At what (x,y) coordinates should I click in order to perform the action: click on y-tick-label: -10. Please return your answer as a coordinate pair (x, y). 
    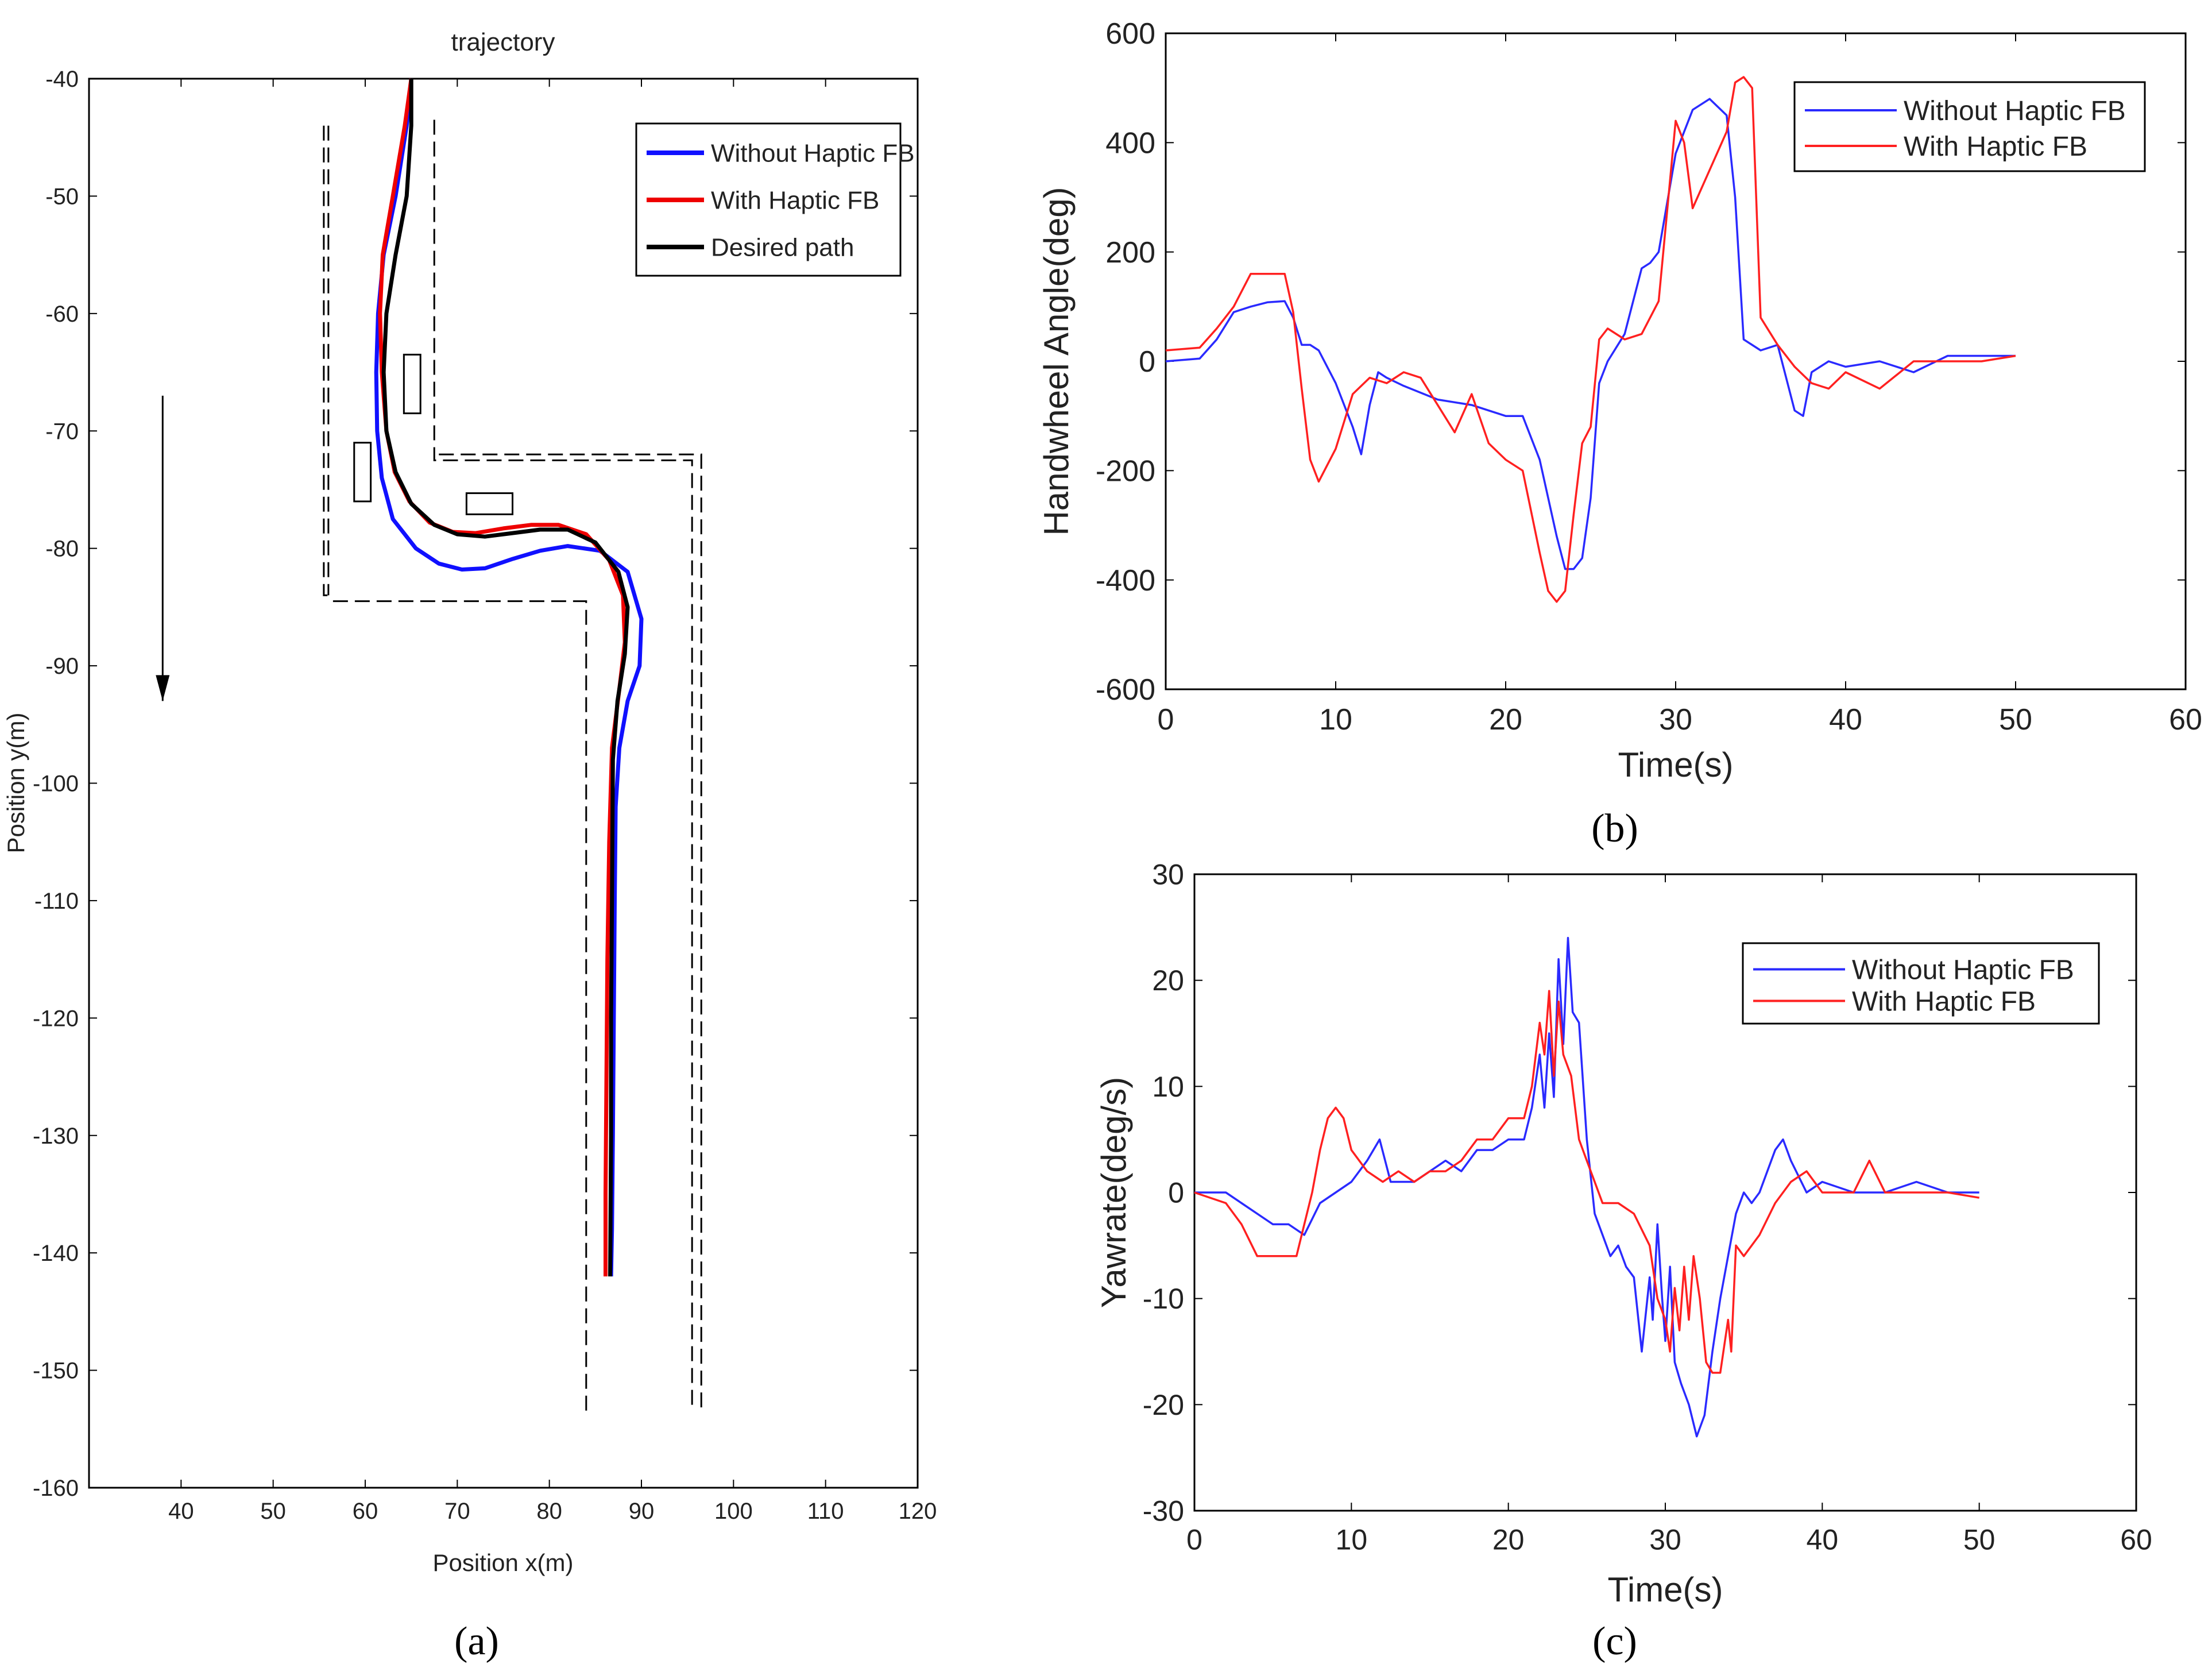
    Looking at the image, I should click on (1163, 1299).